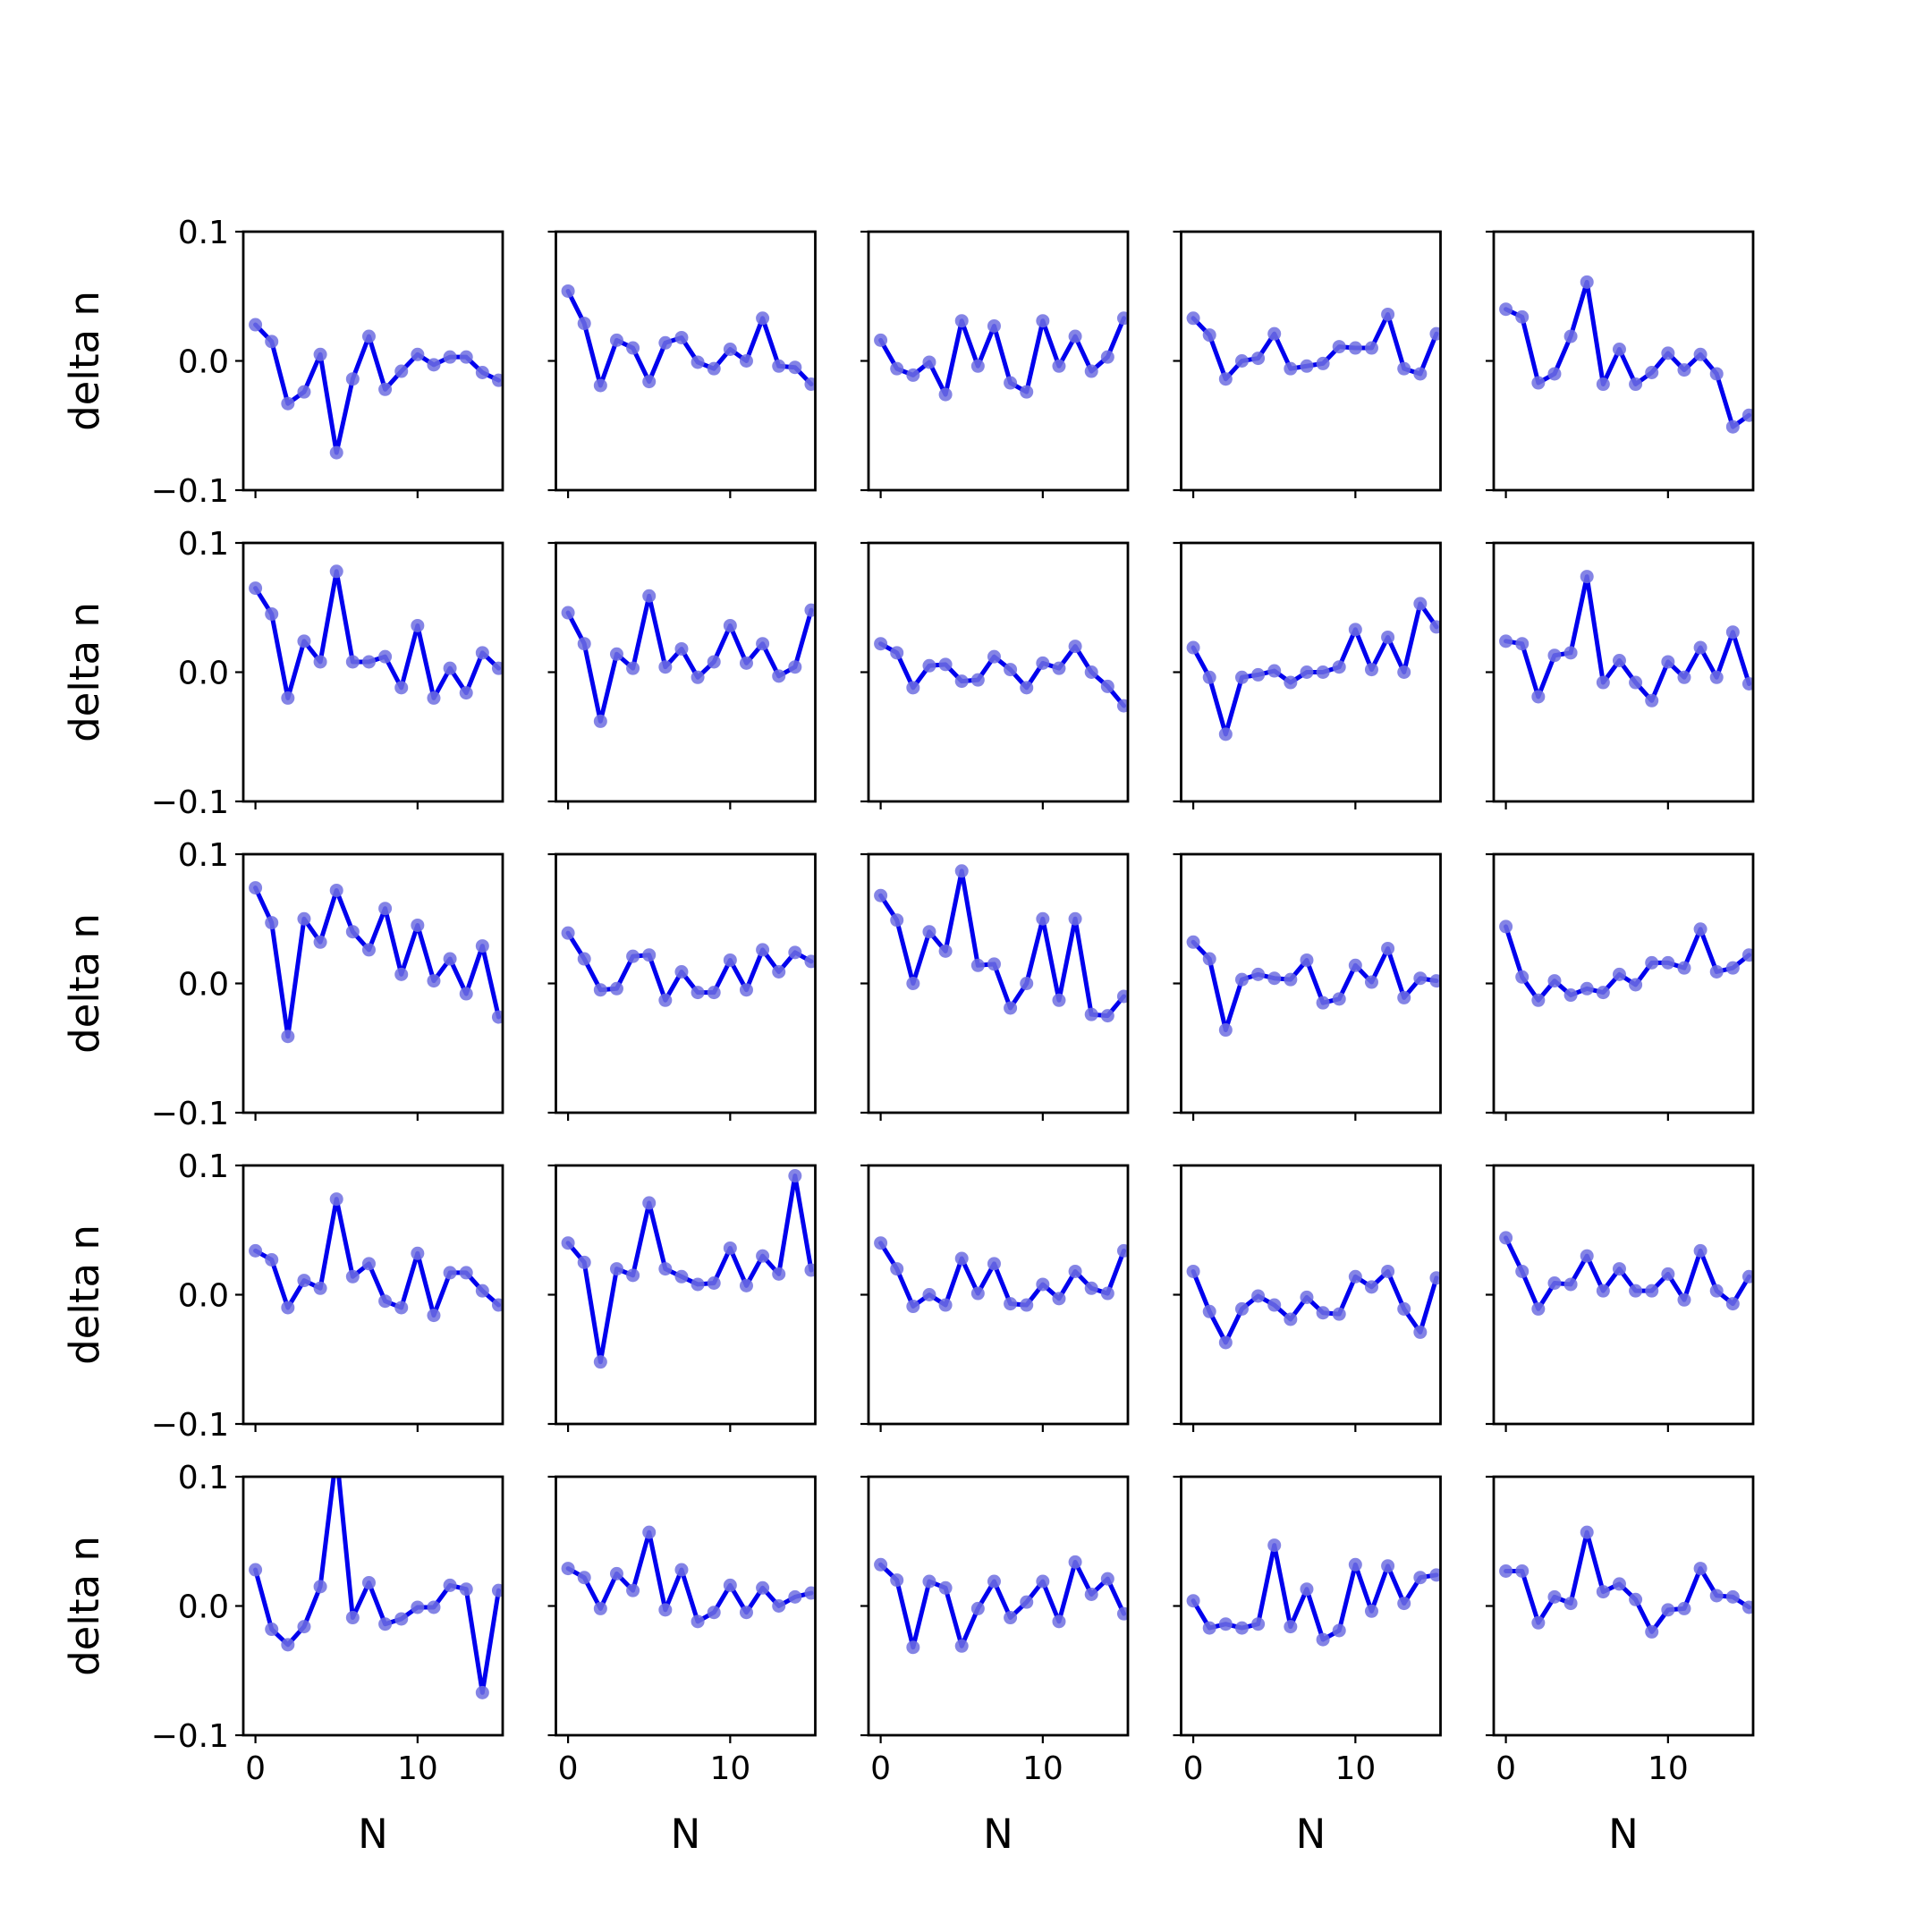 This screenshot has height=1932, width=1932. Describe the element at coordinates (203, 674) in the screenshot. I see `y-tick-label: 0.0` at that location.